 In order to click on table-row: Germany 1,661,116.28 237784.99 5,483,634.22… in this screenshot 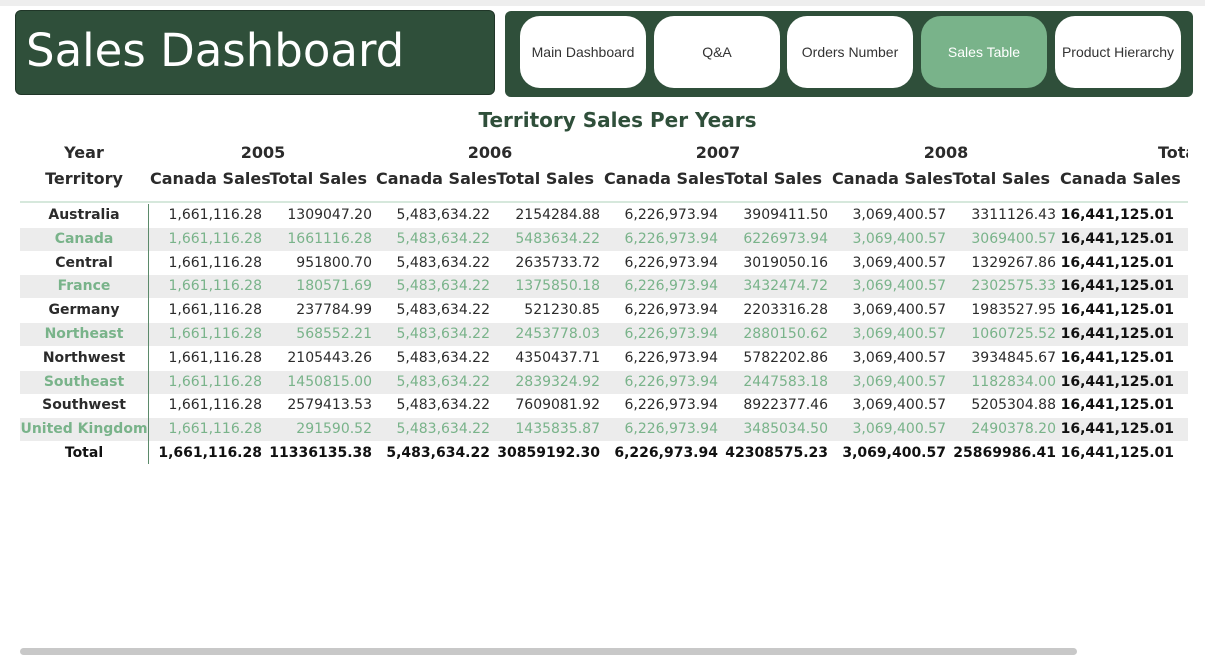, I will do `click(604, 310)`.